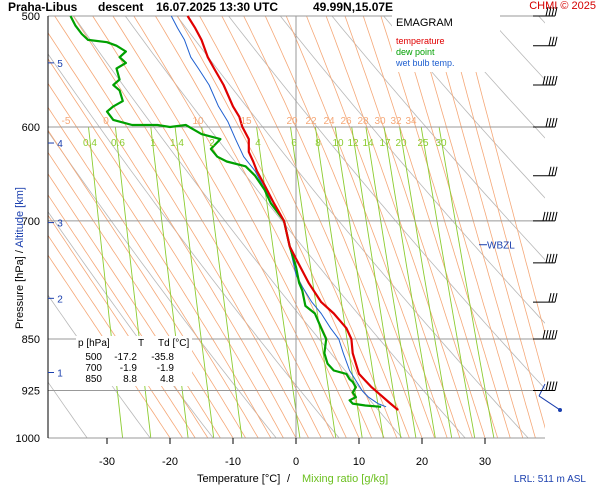 This screenshot has height=500, width=600. What do you see at coordinates (107, 462) in the screenshot?
I see `x-tick-label: -30` at bounding box center [107, 462].